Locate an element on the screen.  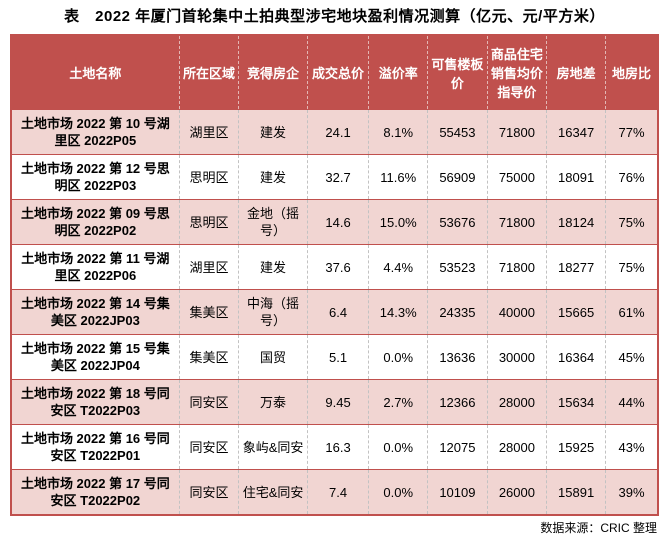
table-cell: 76% is located at coordinates (631, 177).